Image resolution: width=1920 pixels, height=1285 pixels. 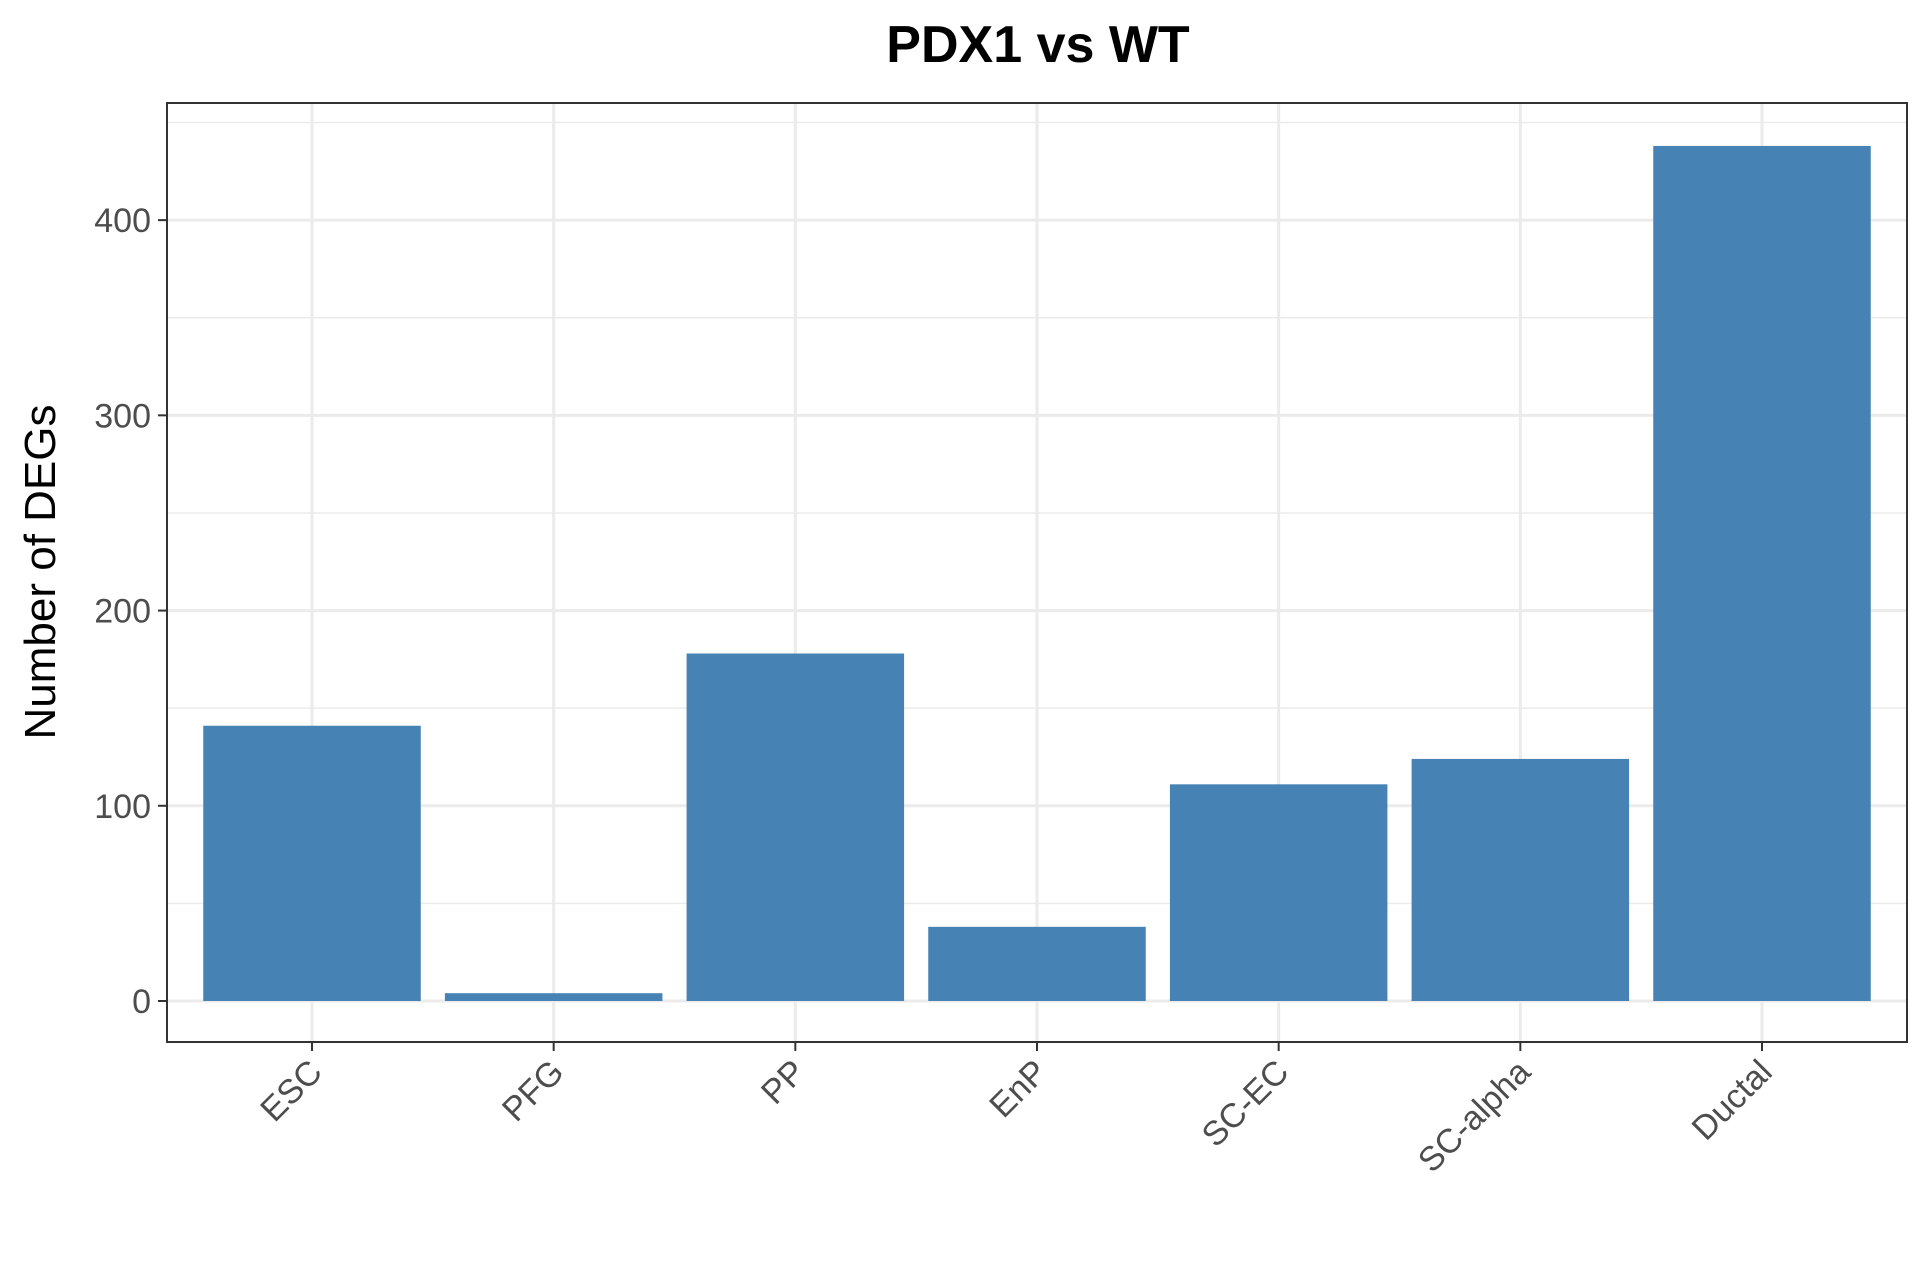 I want to click on bar-enp, so click(x=1037, y=964).